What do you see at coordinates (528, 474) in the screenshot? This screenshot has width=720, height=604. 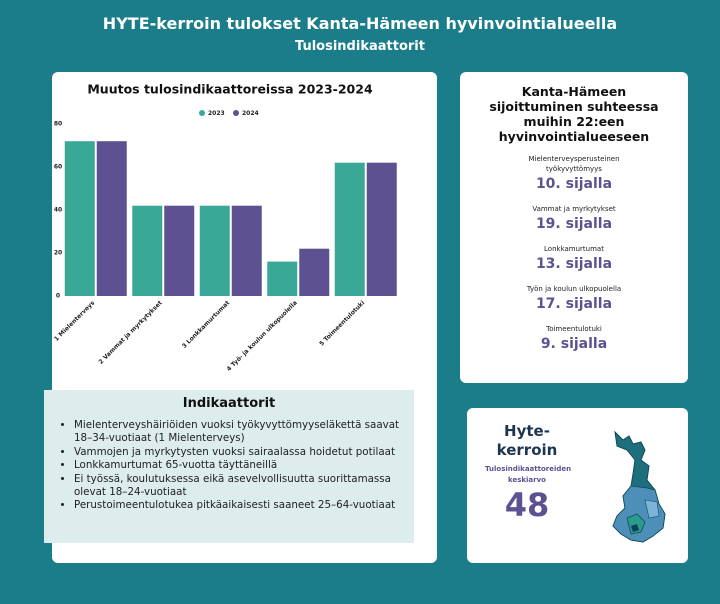 I see `index-subtitle: Tulosindikaattoreiden keskiarvo` at bounding box center [528, 474].